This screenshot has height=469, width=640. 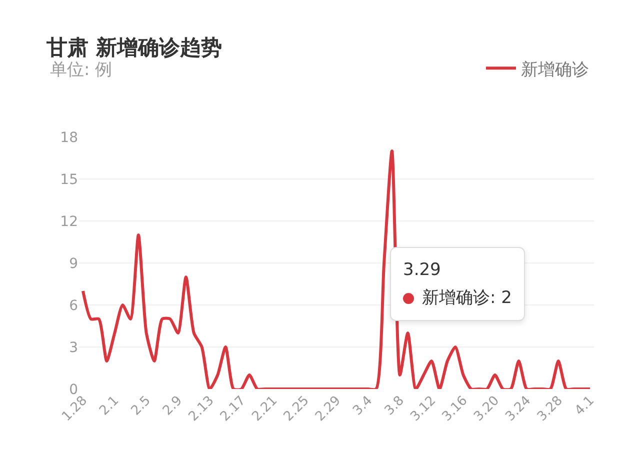 I want to click on y-tick-label: 12, so click(x=69, y=222).